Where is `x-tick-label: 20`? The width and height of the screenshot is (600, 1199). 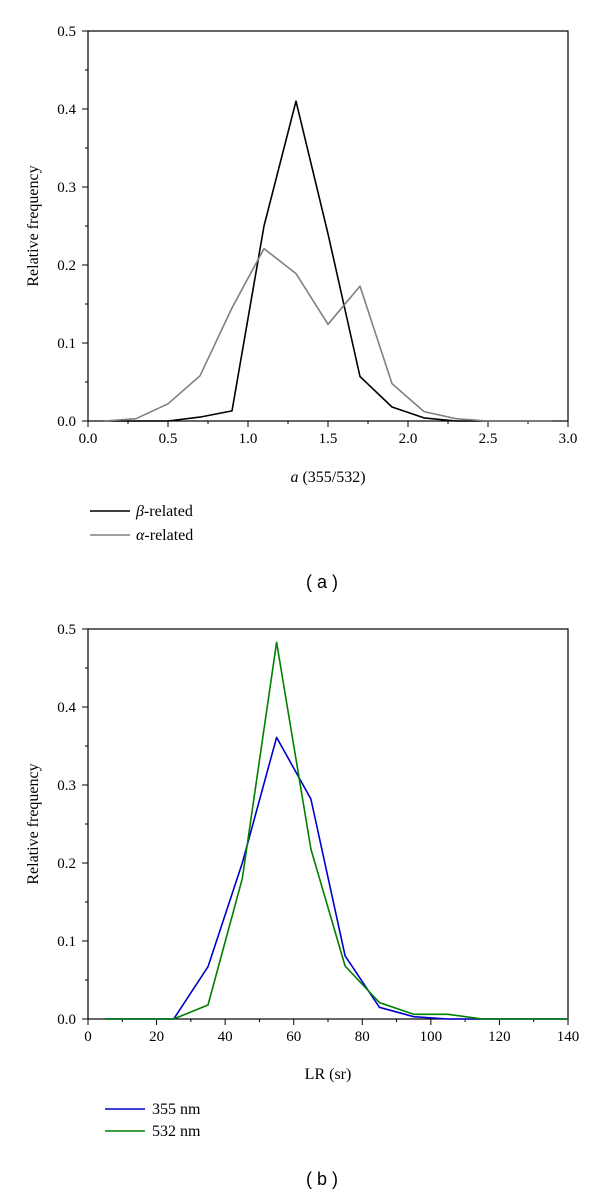 x-tick-label: 20 is located at coordinates (156, 1037).